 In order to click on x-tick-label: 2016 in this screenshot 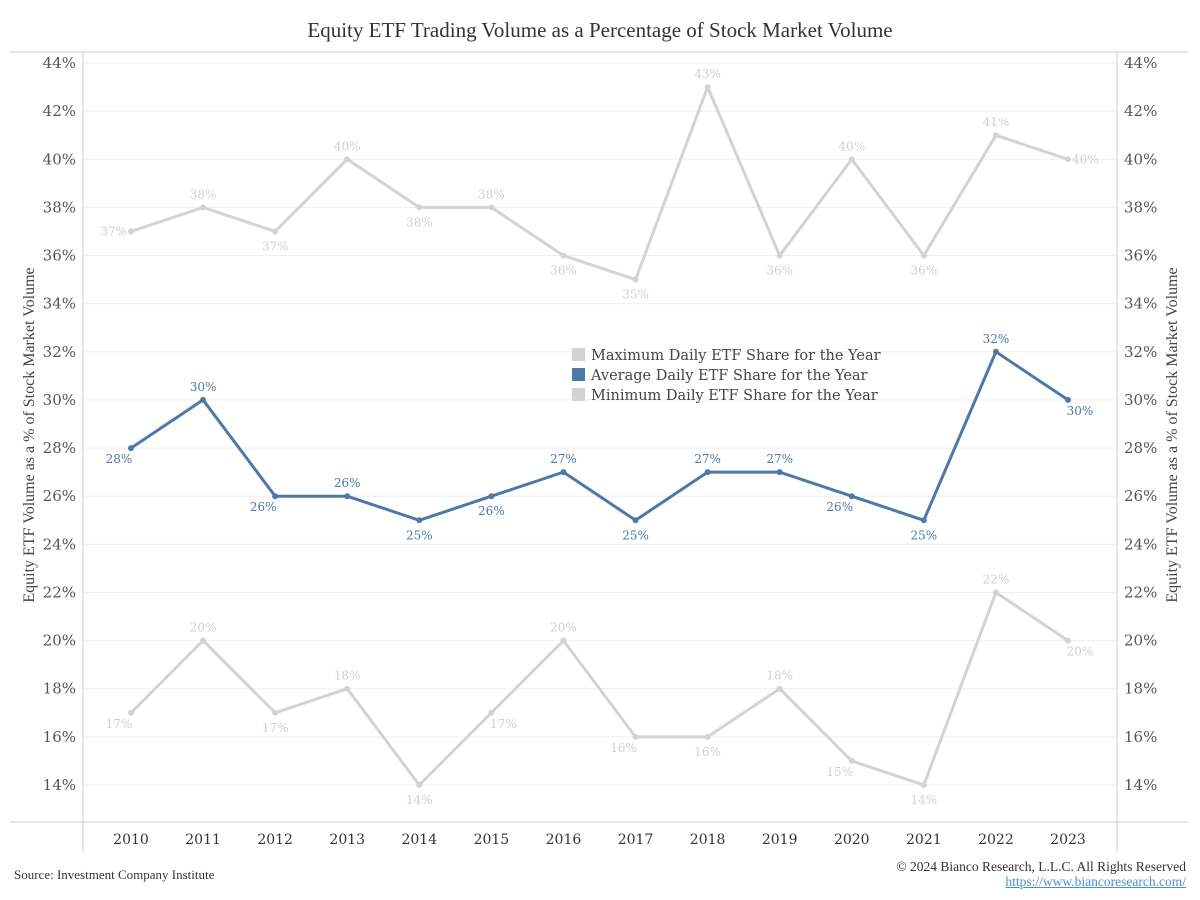, I will do `click(564, 840)`.